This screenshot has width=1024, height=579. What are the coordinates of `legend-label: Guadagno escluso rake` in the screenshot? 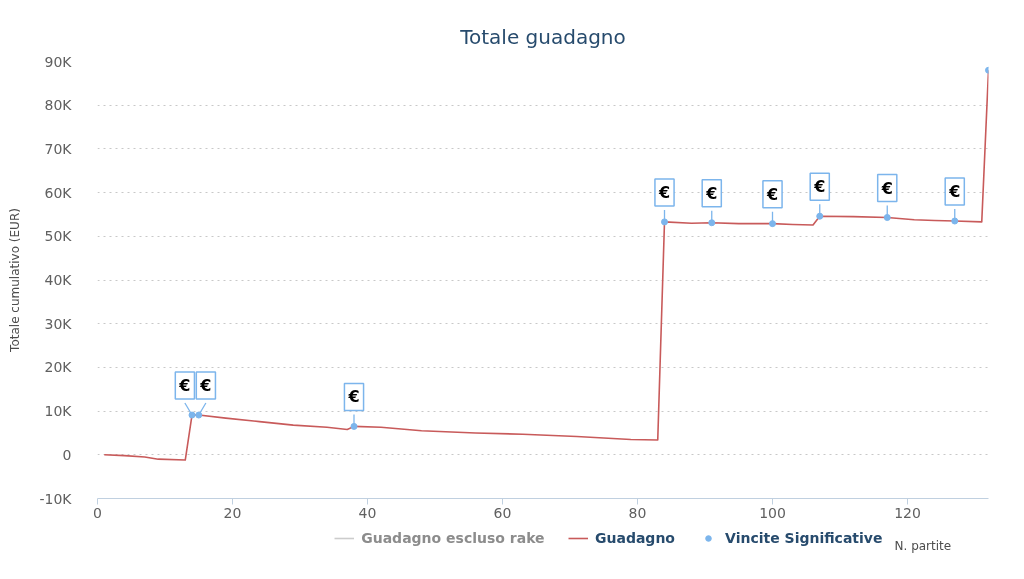 It's located at (453, 538).